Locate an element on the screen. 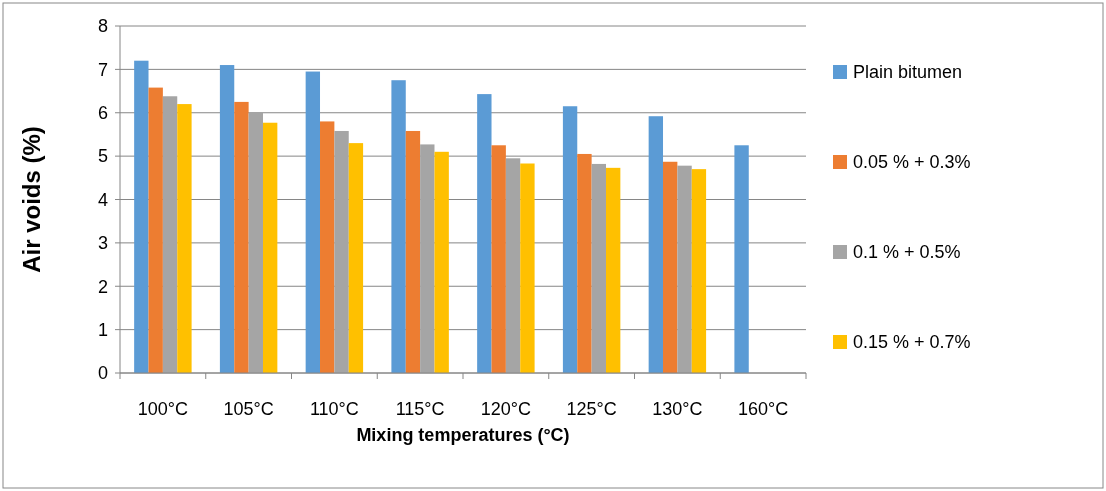  x-axis-title: Mixing temperatures (°C) is located at coordinates (463, 435).